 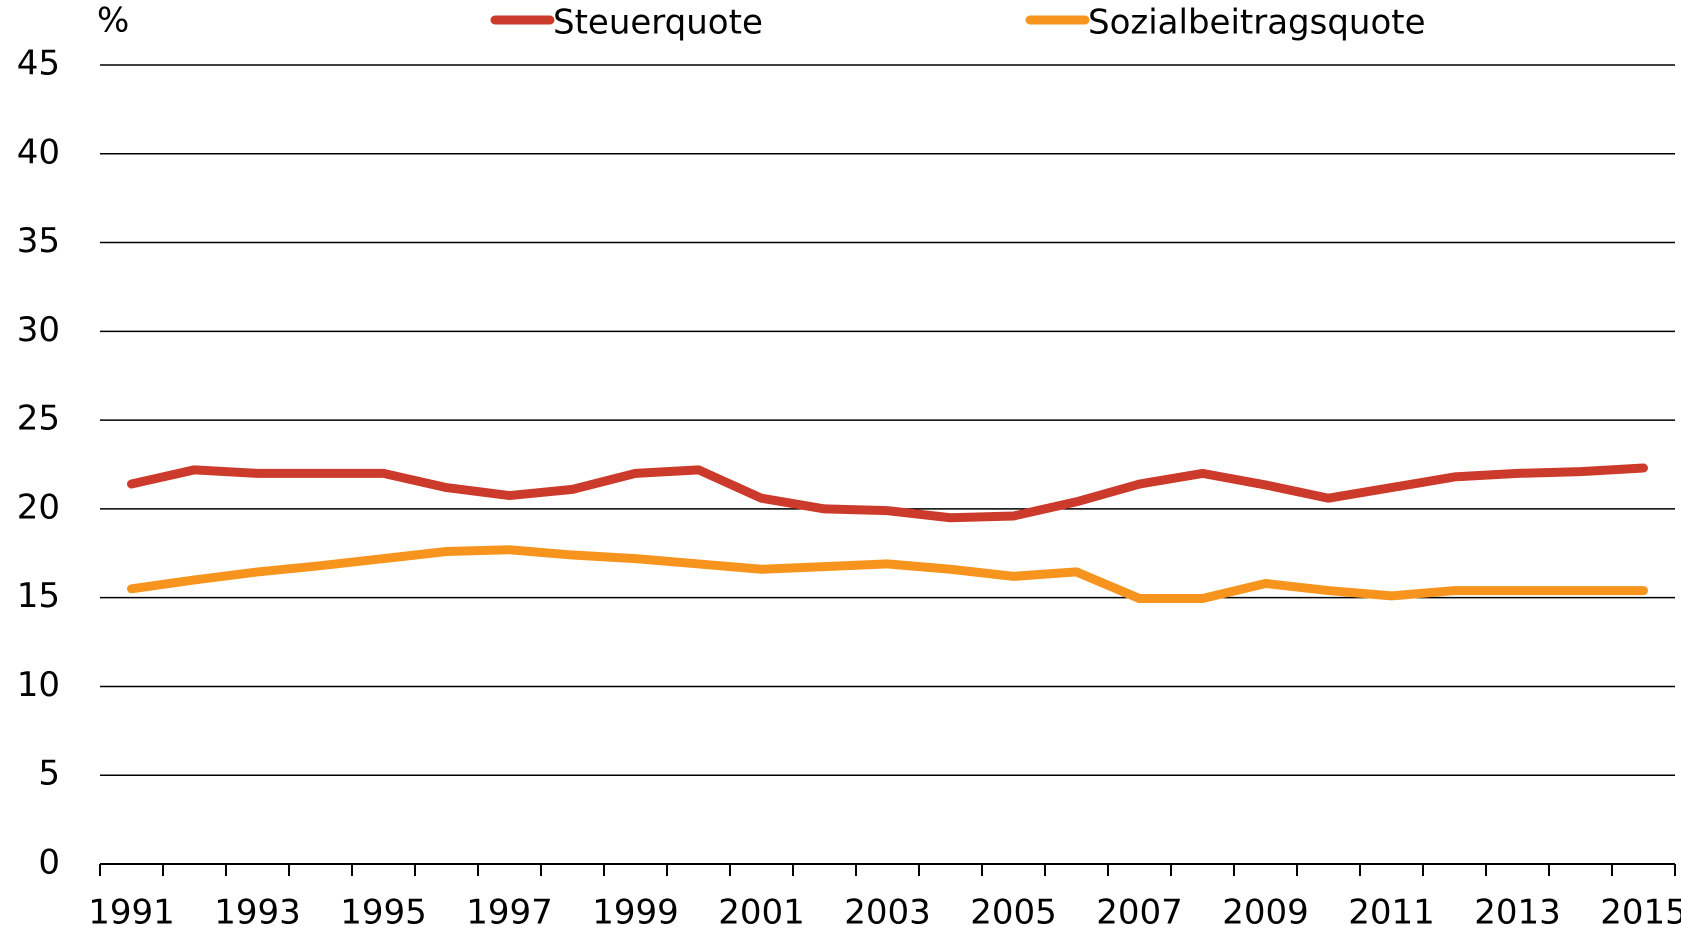 What do you see at coordinates (49, 863) in the screenshot?
I see `y-tick-label: 0` at bounding box center [49, 863].